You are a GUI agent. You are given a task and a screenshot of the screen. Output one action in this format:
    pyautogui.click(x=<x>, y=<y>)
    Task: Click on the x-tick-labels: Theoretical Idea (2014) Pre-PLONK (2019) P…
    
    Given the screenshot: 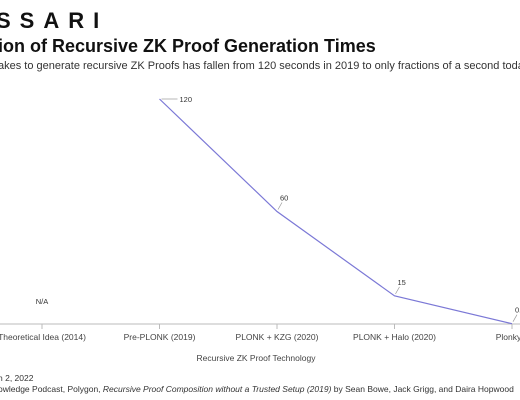 What is the action you would take?
    pyautogui.click(x=260, y=337)
    